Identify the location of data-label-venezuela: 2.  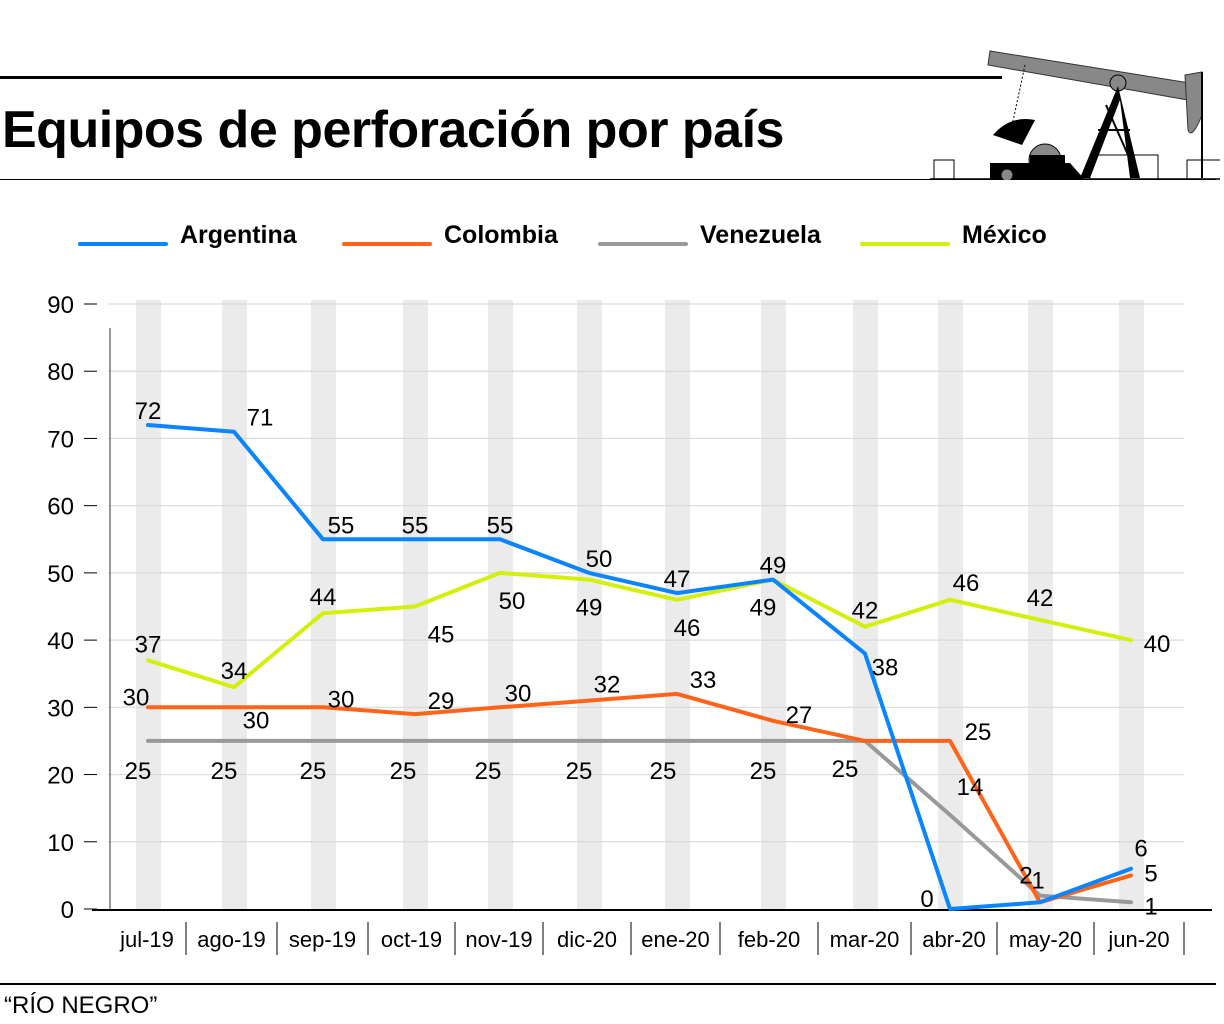
(1025, 876).